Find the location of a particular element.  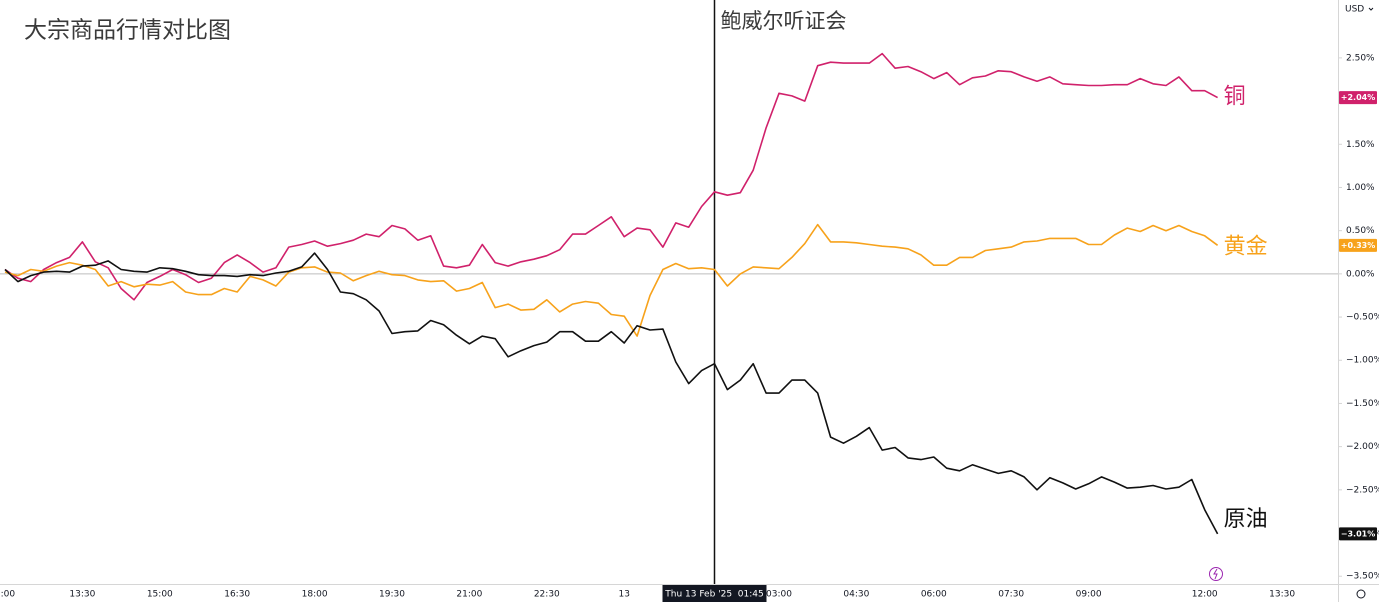

last-value-label: +0.33% is located at coordinates (1358, 245).